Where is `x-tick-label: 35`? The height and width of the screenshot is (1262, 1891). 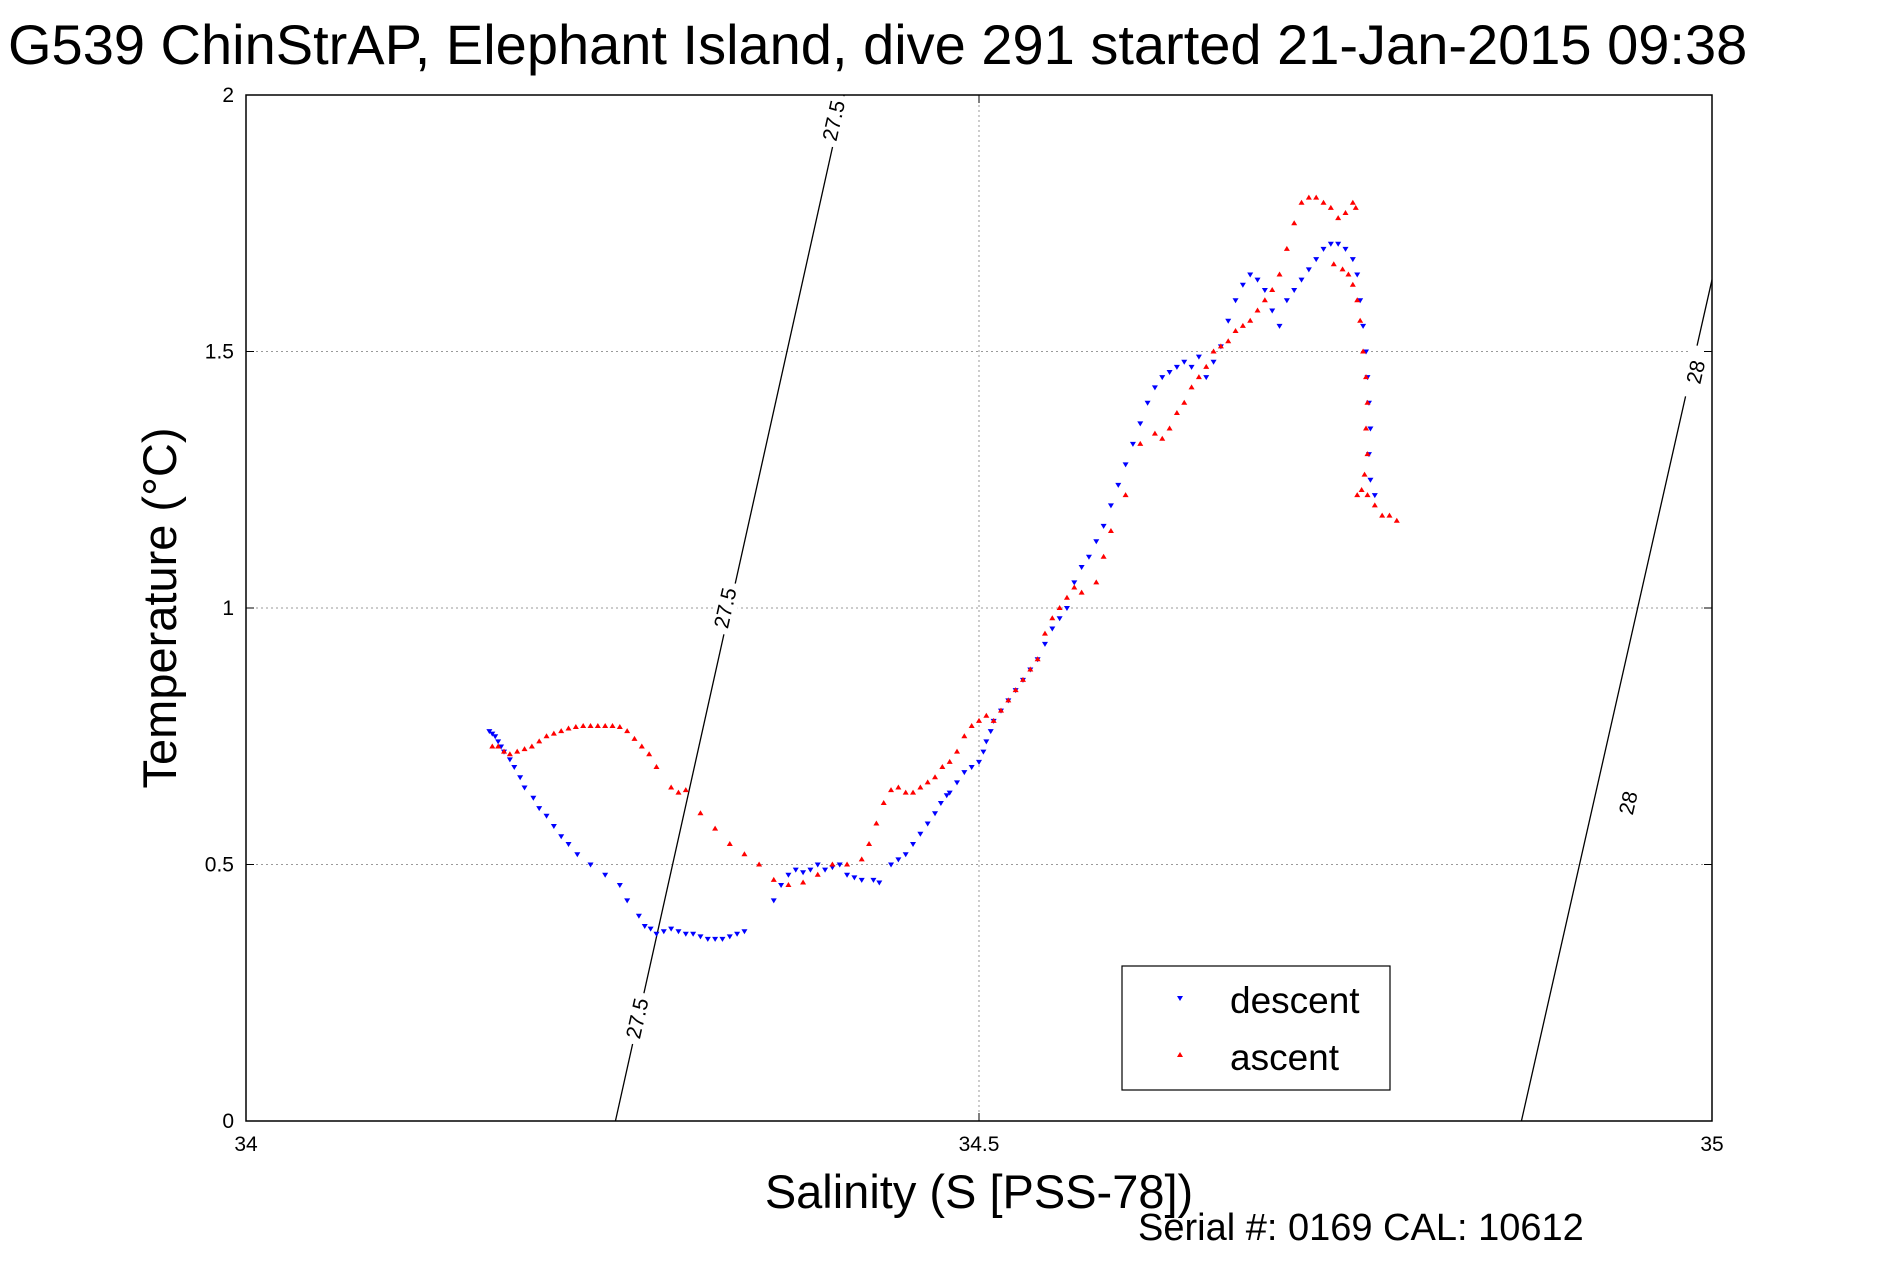
x-tick-label: 35 is located at coordinates (1711, 1144).